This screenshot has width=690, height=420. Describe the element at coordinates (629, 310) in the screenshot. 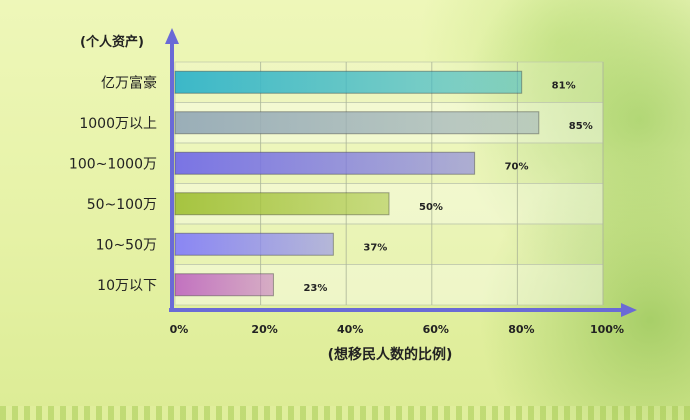

I see `x-axis-arrow` at that location.